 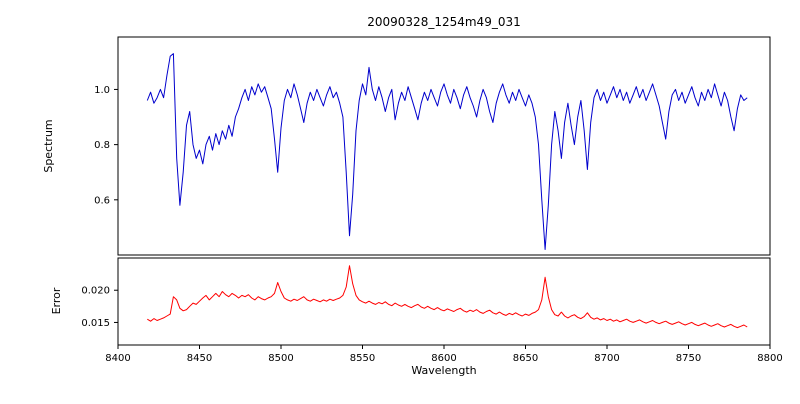 What do you see at coordinates (280, 358) in the screenshot?
I see `x-tick-label: 8500` at bounding box center [280, 358].